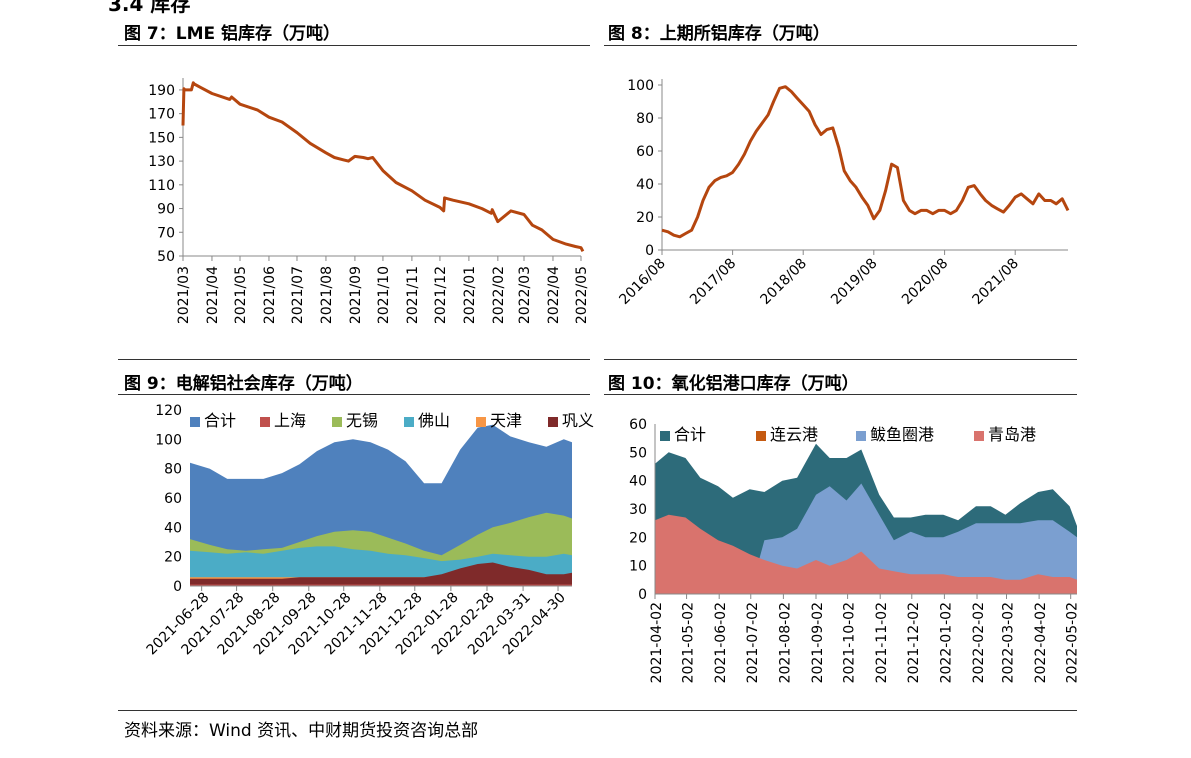 The image size is (1191, 758). Describe the element at coordinates (784, 282) in the screenshot. I see `fig8-xtick-label: 2018/08` at that location.